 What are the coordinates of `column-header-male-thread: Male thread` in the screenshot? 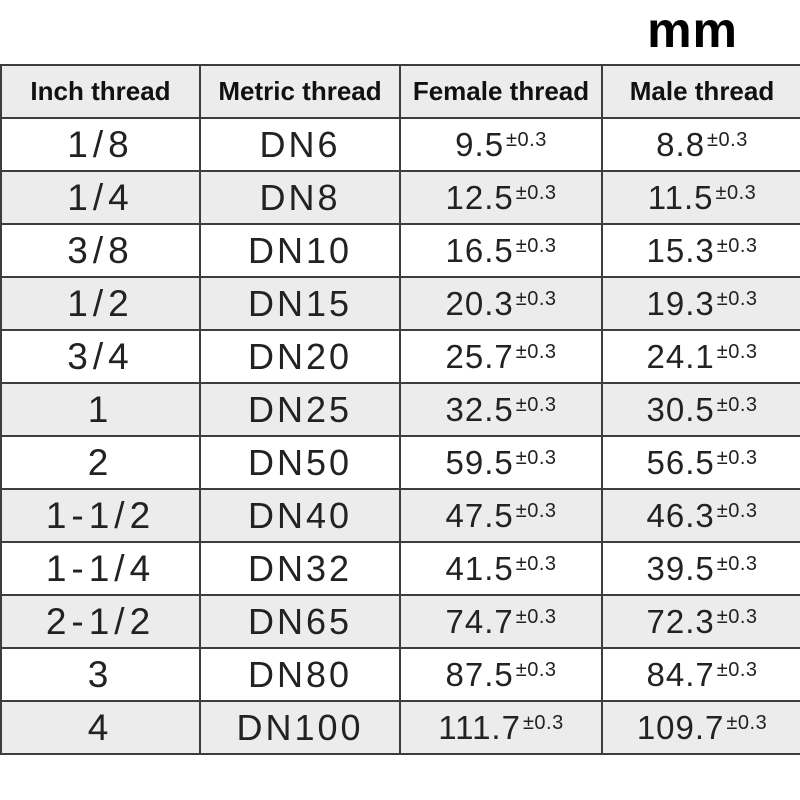 It's located at (700, 91).